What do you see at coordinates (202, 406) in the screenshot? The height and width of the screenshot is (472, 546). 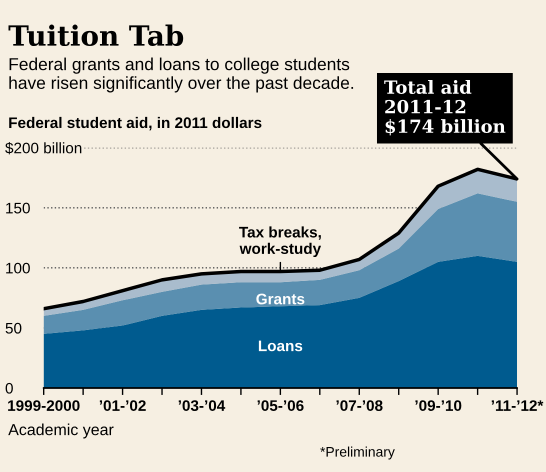 I see `x-tick-label: ’03-’04` at bounding box center [202, 406].